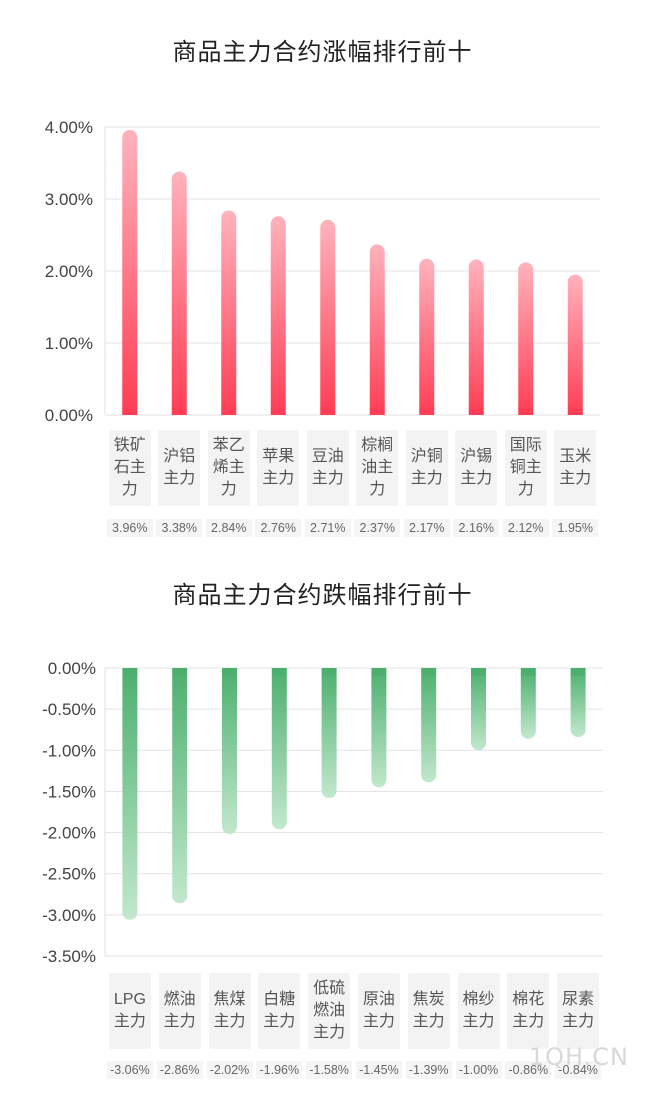 Image resolution: width=645 pixels, height=1097 pixels. I want to click on category-label: 沪铝主力, so click(179, 468).